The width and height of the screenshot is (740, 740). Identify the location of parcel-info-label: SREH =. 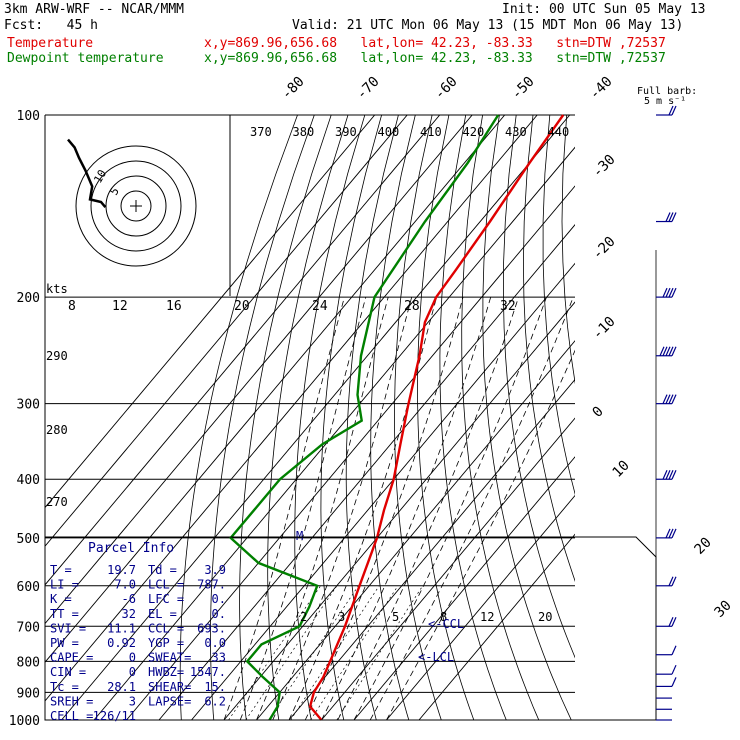
(71, 701).